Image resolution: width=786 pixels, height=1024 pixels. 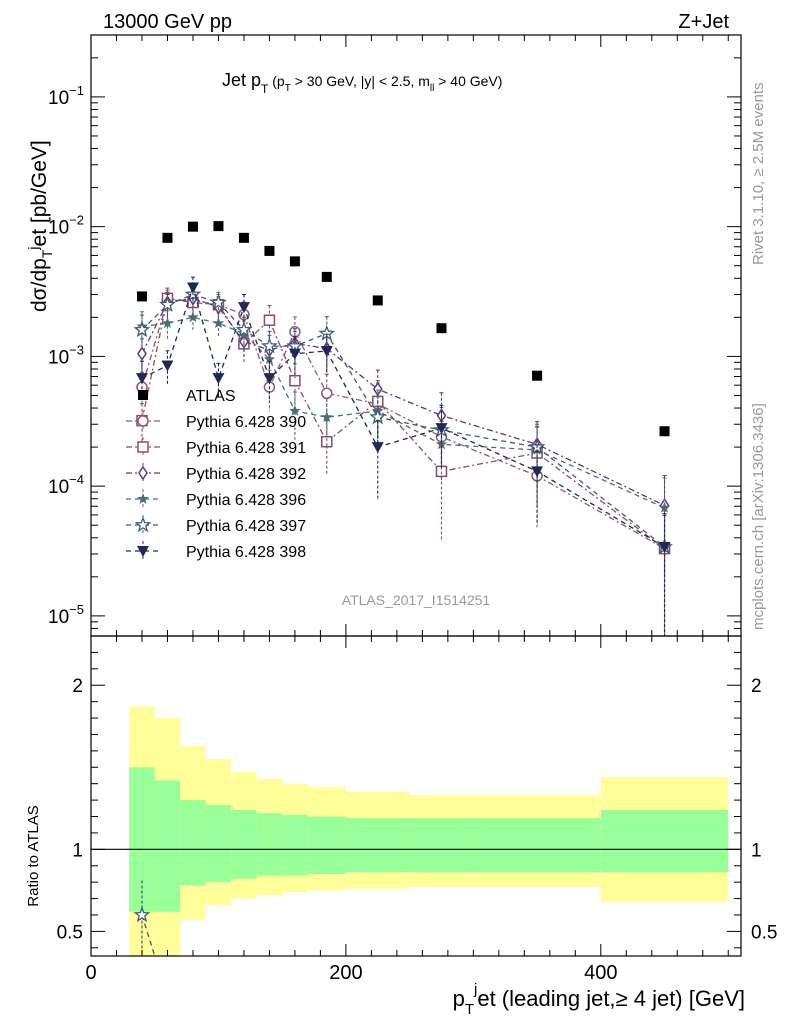 What do you see at coordinates (216, 499) in the screenshot?
I see `legend-item: Pythia 6.428 396` at bounding box center [216, 499].